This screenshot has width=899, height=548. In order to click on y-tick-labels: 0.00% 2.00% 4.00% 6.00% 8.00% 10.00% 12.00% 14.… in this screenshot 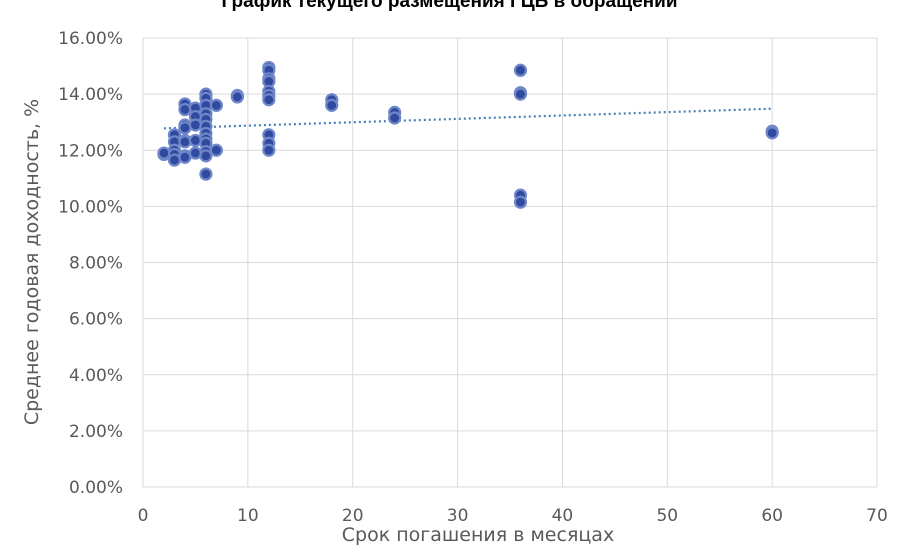, I will do `click(90, 263)`.